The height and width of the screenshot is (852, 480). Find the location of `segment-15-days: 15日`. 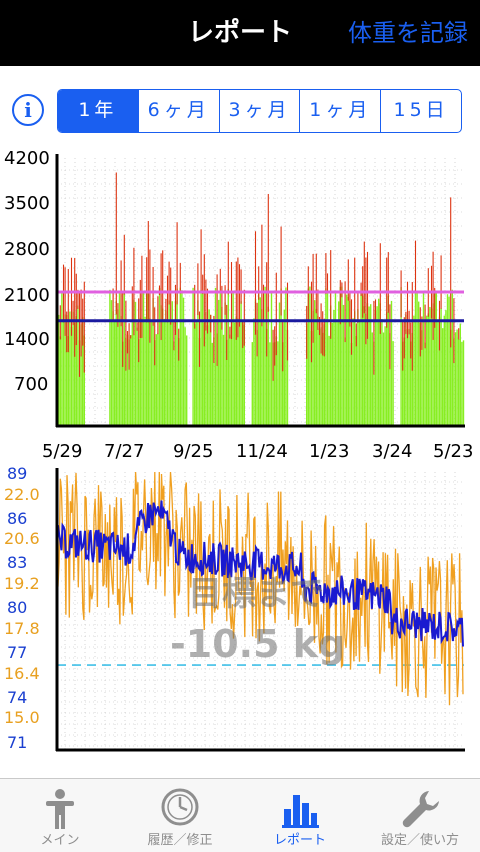

segment-15-days: 15日 is located at coordinates (421, 110).